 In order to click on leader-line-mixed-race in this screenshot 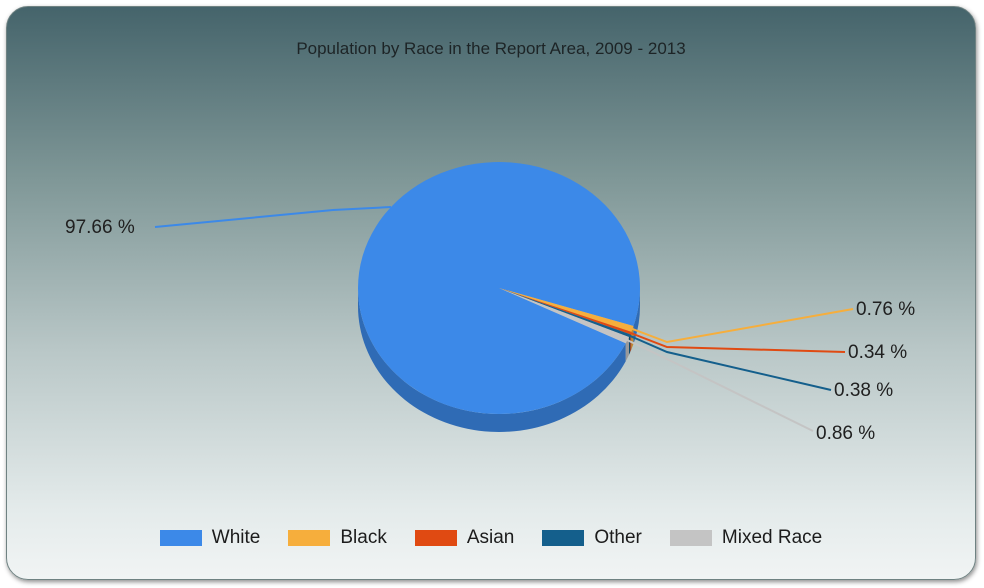, I will do `click(720, 385)`.